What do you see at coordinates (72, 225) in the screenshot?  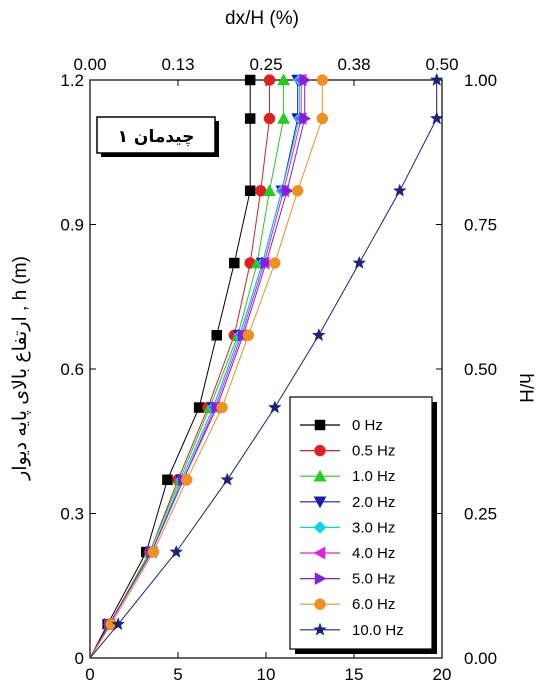 I see `left-tick-label: 0.9` at bounding box center [72, 225].